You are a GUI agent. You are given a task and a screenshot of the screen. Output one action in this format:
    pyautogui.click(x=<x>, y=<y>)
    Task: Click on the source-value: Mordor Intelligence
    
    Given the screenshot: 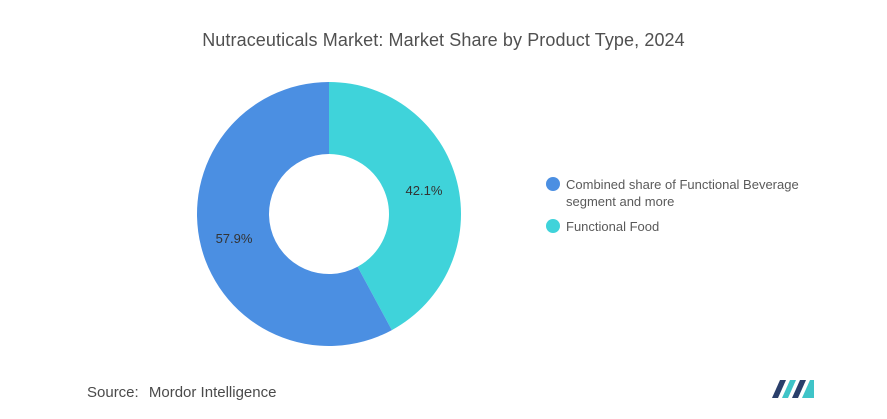 What is the action you would take?
    pyautogui.click(x=212, y=392)
    